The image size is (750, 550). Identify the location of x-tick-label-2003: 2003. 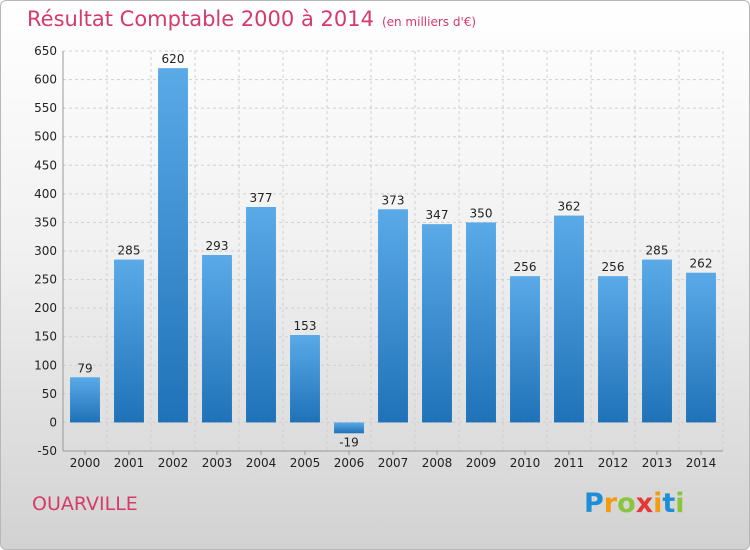
(217, 463).